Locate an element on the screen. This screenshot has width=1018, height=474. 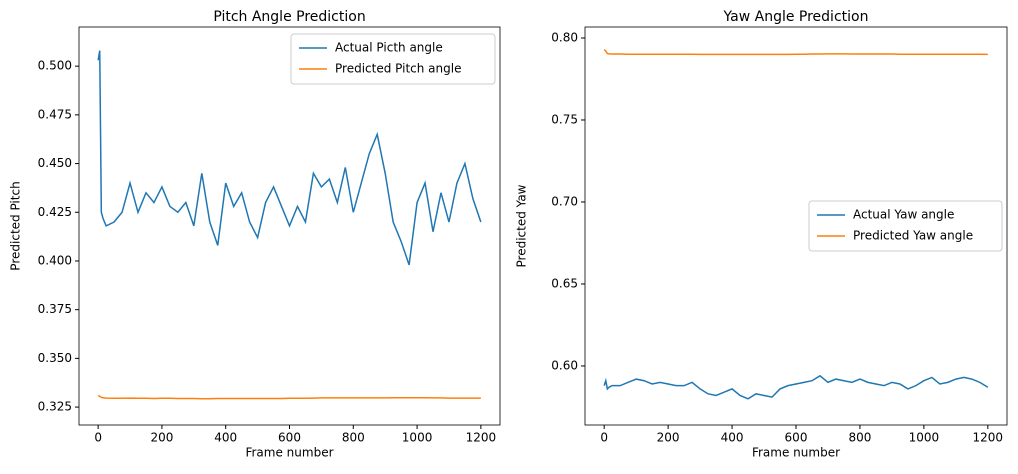
y-tick-label: 0.70 is located at coordinates (564, 201).